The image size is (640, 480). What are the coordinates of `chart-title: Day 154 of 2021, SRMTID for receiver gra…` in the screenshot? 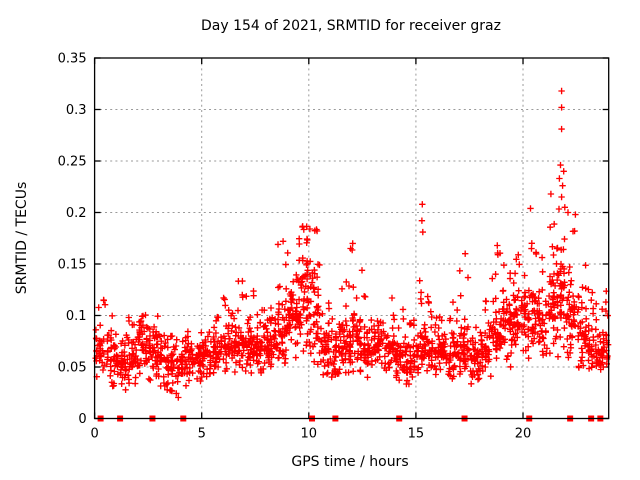 It's located at (351, 26).